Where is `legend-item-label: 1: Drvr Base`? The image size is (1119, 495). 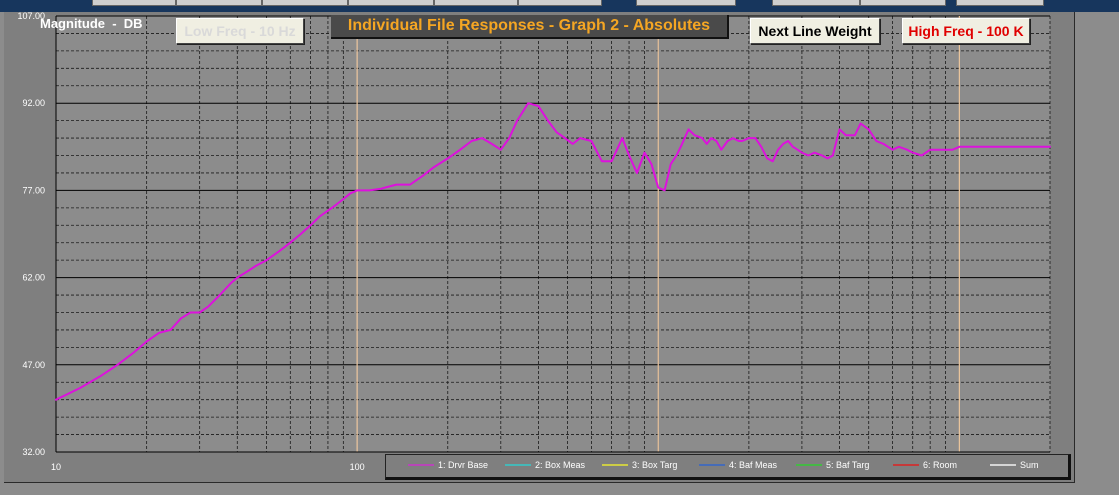
legend-item-label: 1: Drvr Base is located at coordinates (463, 465).